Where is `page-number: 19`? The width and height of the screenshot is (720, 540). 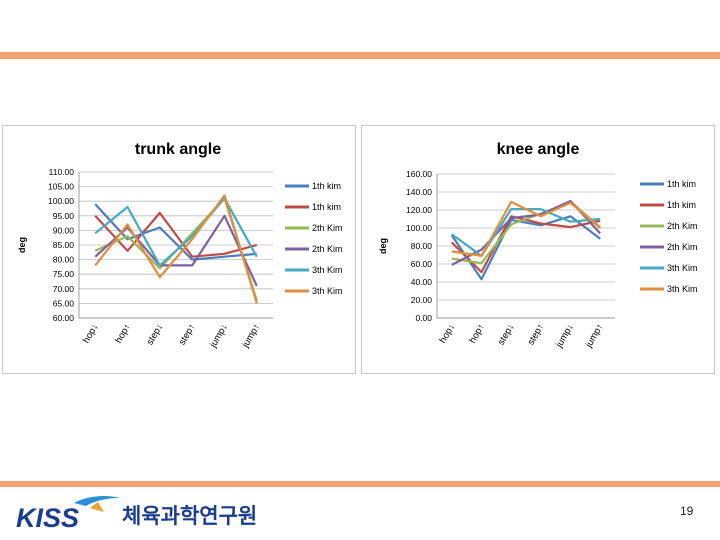
page-number: 19 is located at coordinates (687, 511).